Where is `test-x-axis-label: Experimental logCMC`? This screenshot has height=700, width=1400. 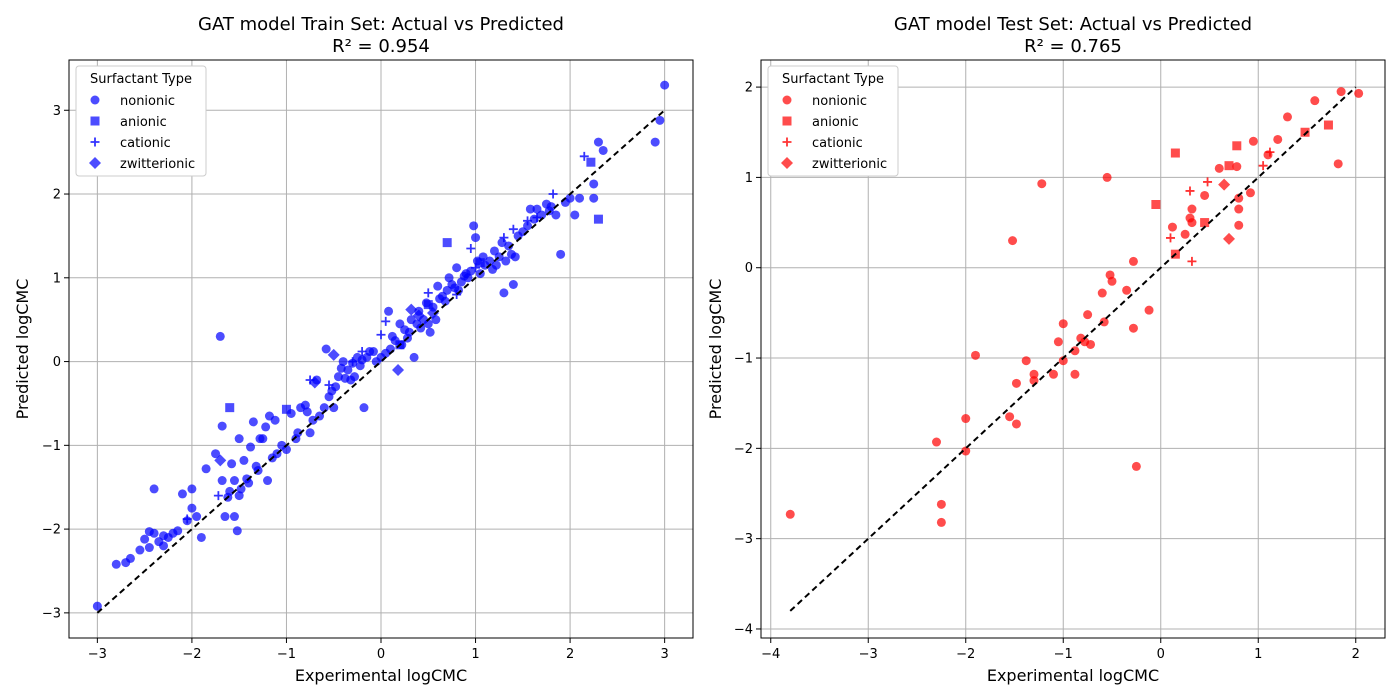 test-x-axis-label: Experimental logCMC is located at coordinates (1073, 675).